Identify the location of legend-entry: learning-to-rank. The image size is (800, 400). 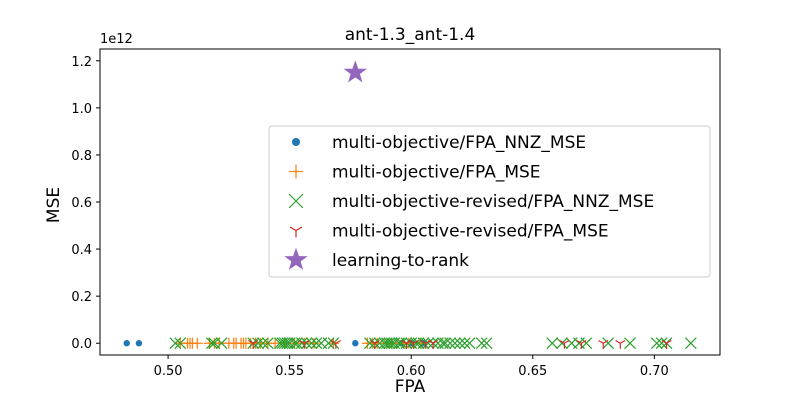
(376, 259).